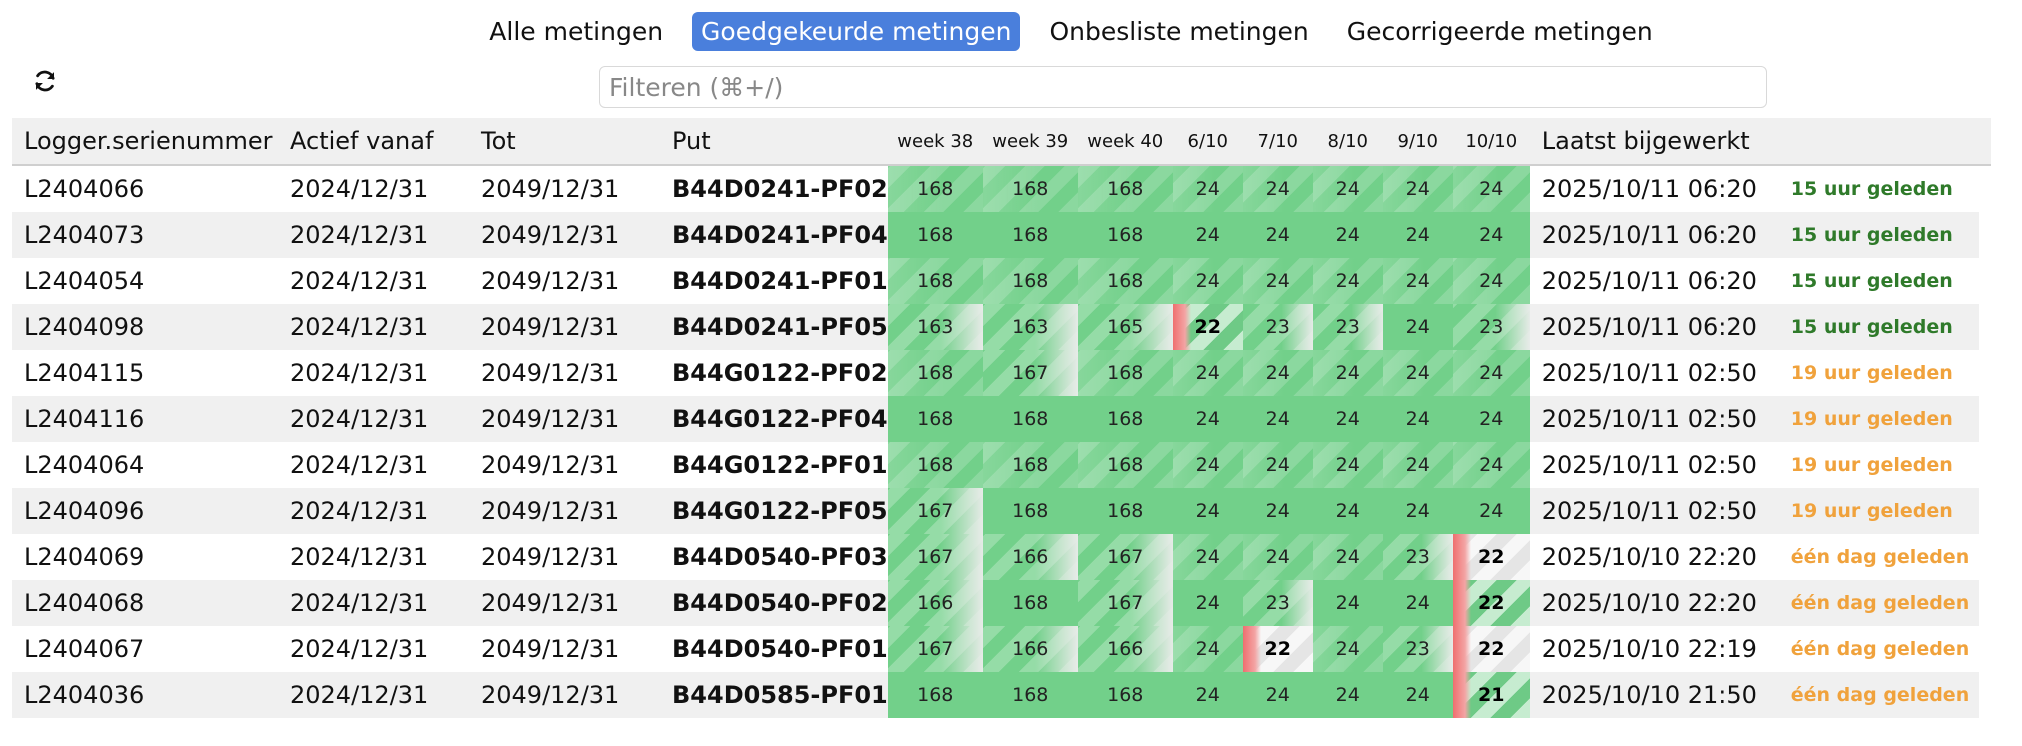  What do you see at coordinates (774, 142) in the screenshot?
I see `header-put: Put` at bounding box center [774, 142].